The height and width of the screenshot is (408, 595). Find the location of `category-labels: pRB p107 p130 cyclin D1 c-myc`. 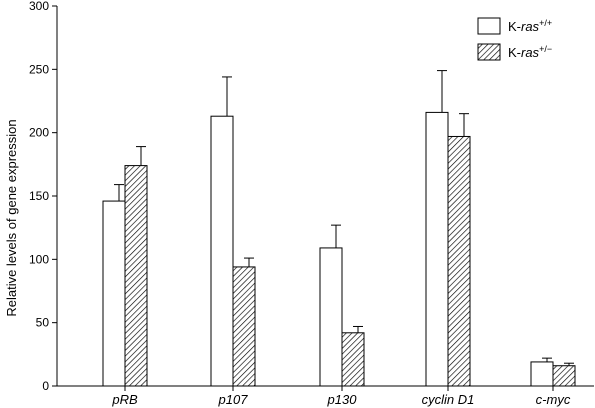

category-labels: pRB p107 p130 cyclin D1 c-myc is located at coordinates (340, 399).